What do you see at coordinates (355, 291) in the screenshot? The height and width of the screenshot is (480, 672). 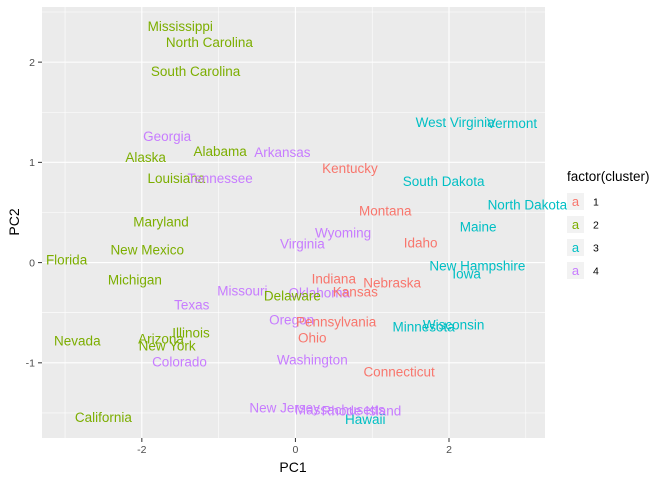 I see `point-label: Kansas` at bounding box center [355, 291].